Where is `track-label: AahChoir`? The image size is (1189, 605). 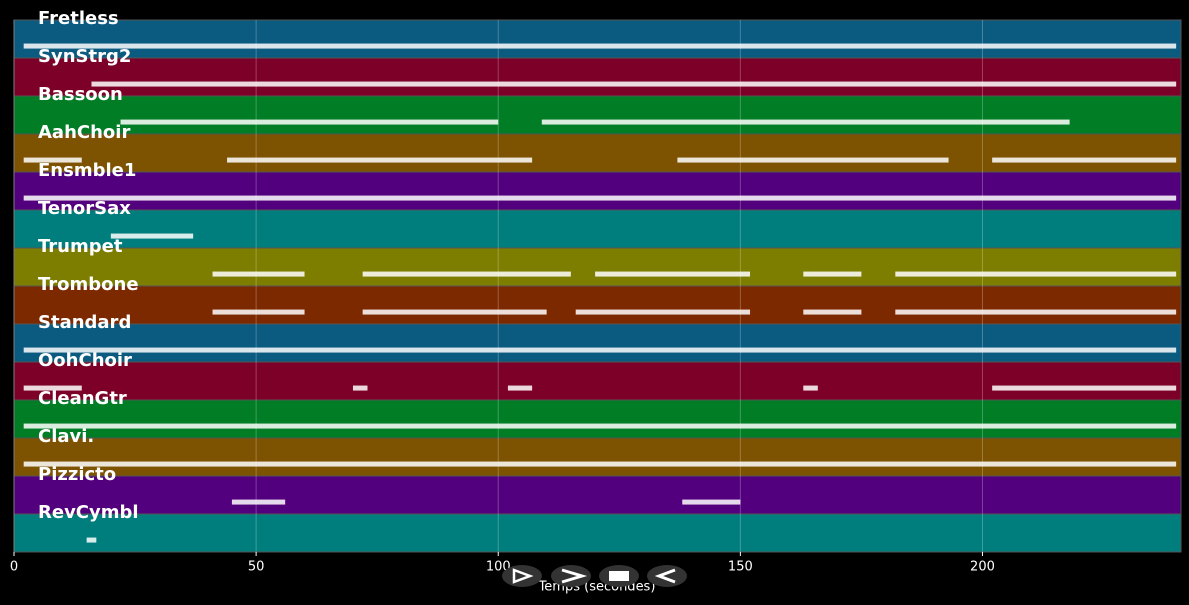 track-label: AahChoir is located at coordinates (84, 132).